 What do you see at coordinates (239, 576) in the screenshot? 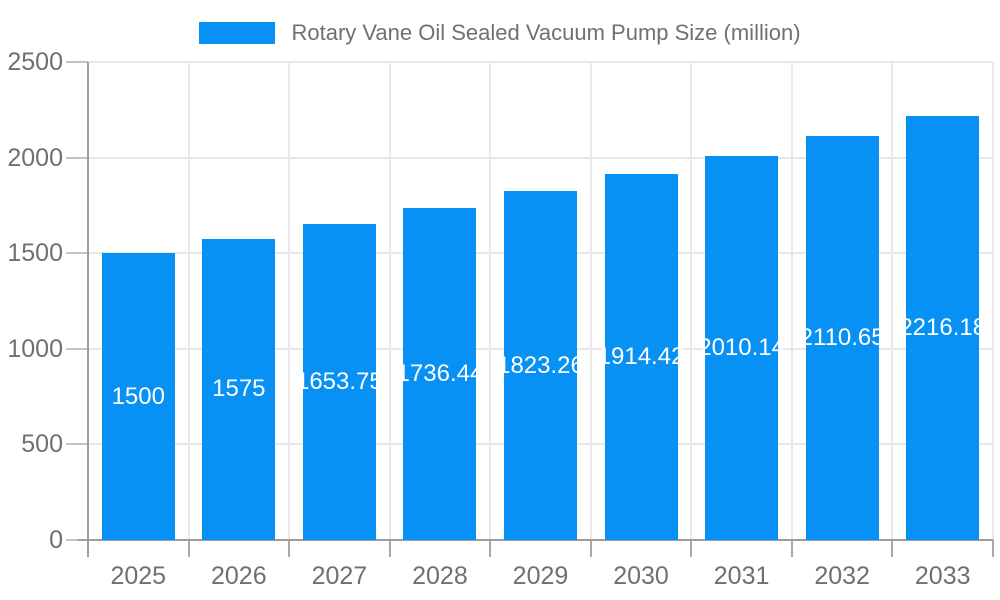
I see `x-tick-label: 2026` at bounding box center [239, 576].